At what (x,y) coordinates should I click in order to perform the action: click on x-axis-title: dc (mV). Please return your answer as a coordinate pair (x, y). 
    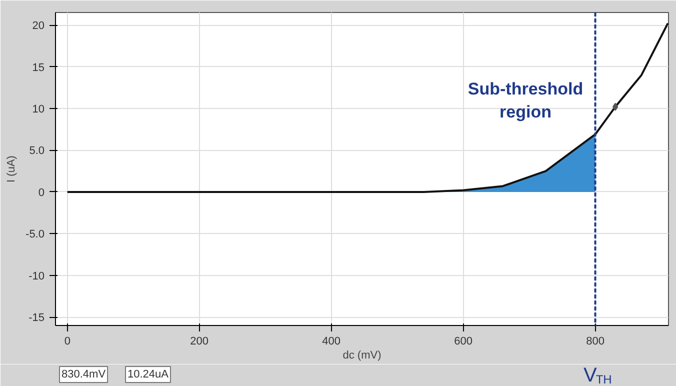
    Looking at the image, I should click on (362, 356).